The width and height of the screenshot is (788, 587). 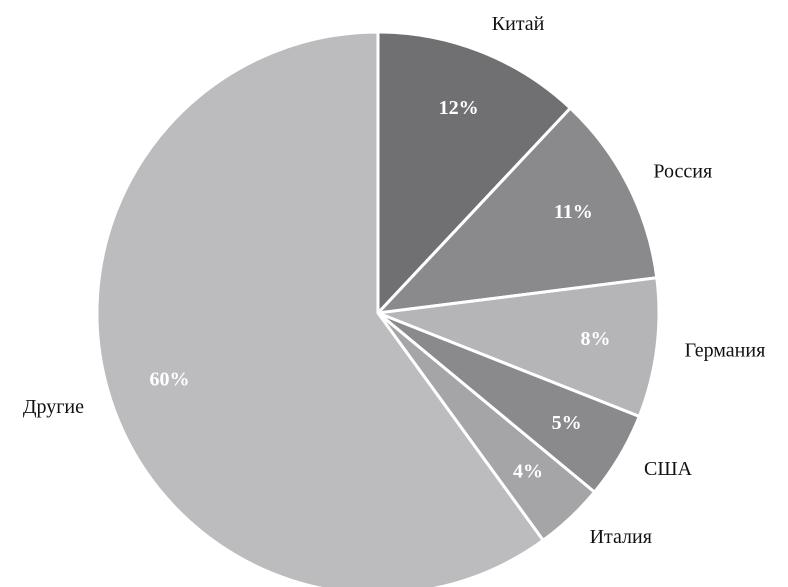 What do you see at coordinates (518, 24) in the screenshot?
I see `category-label: Китай` at bounding box center [518, 24].